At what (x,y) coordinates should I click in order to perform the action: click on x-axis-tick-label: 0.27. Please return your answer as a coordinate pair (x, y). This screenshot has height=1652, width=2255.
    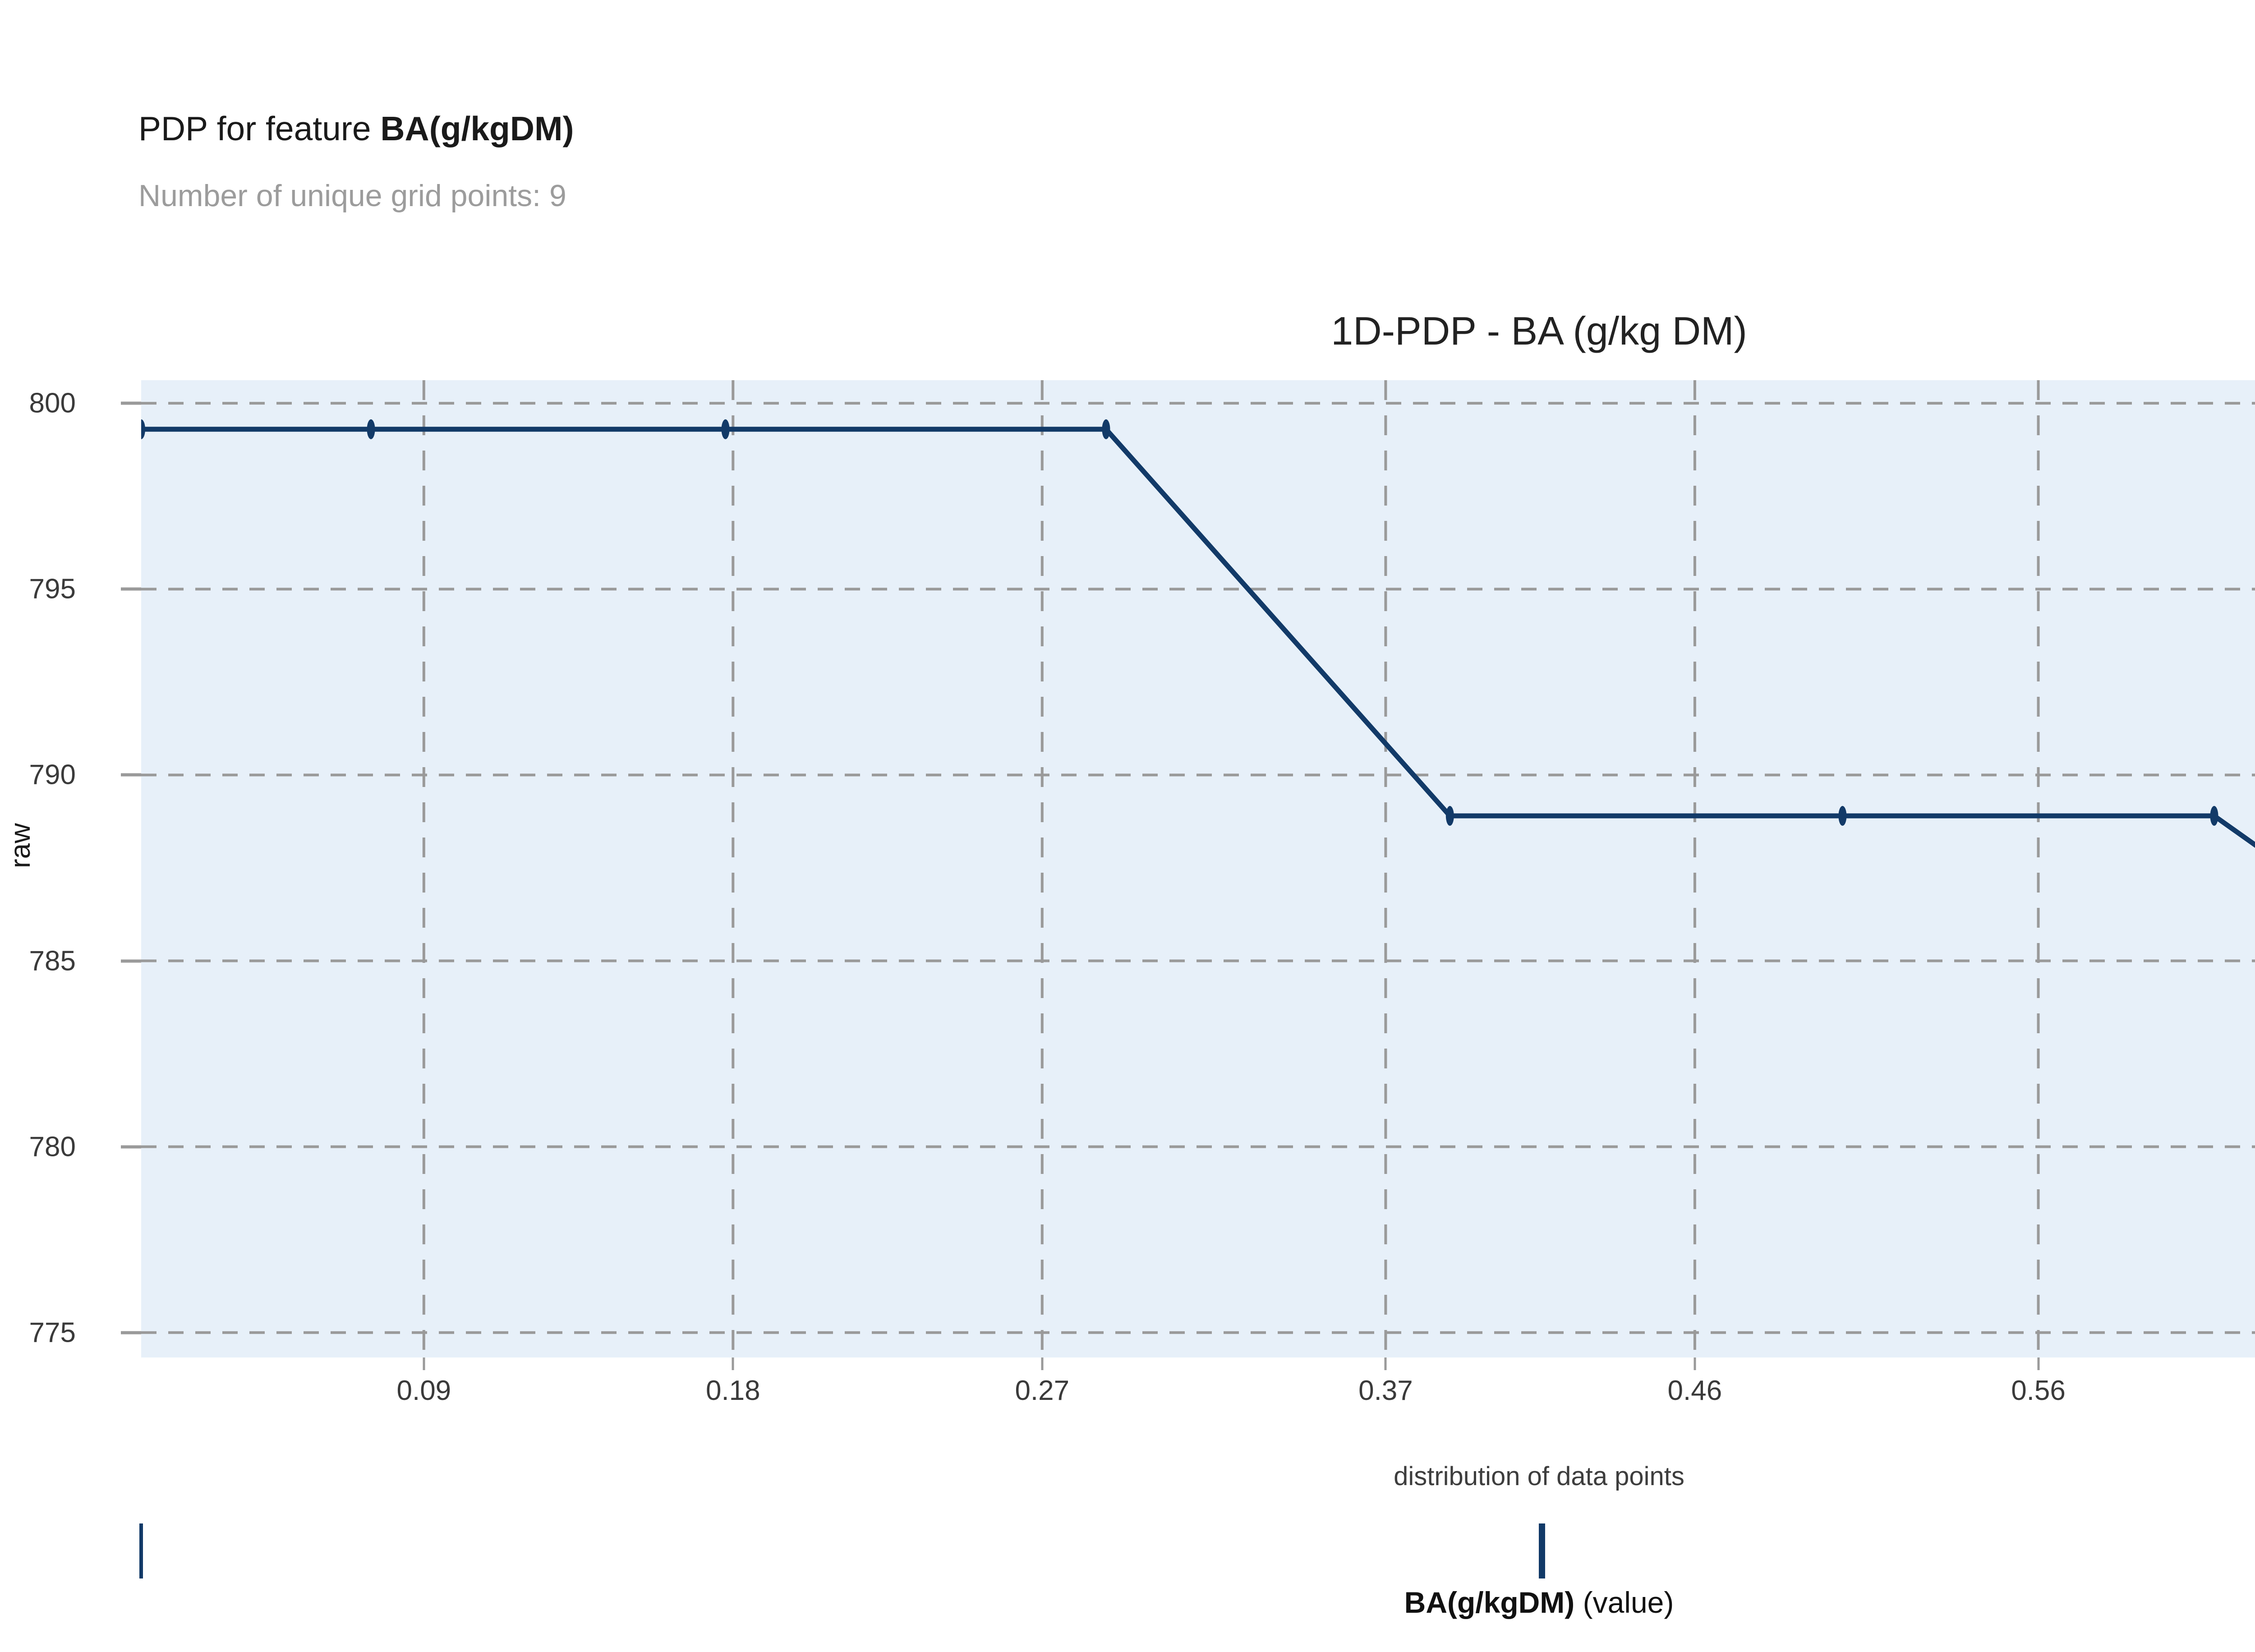
    Looking at the image, I should click on (1042, 1390).